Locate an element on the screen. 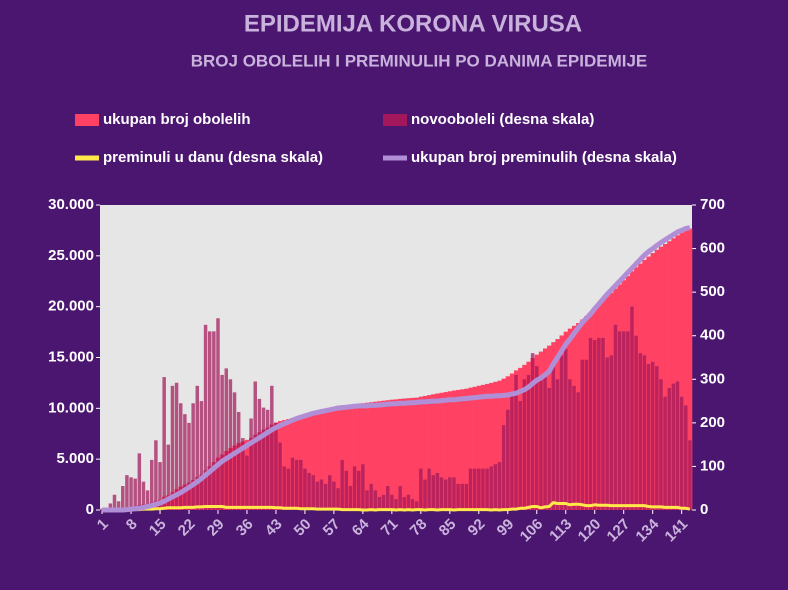 The image size is (788, 590). chart-title: EPIDEMIJA KORONA VIRUSA is located at coordinates (413, 23).